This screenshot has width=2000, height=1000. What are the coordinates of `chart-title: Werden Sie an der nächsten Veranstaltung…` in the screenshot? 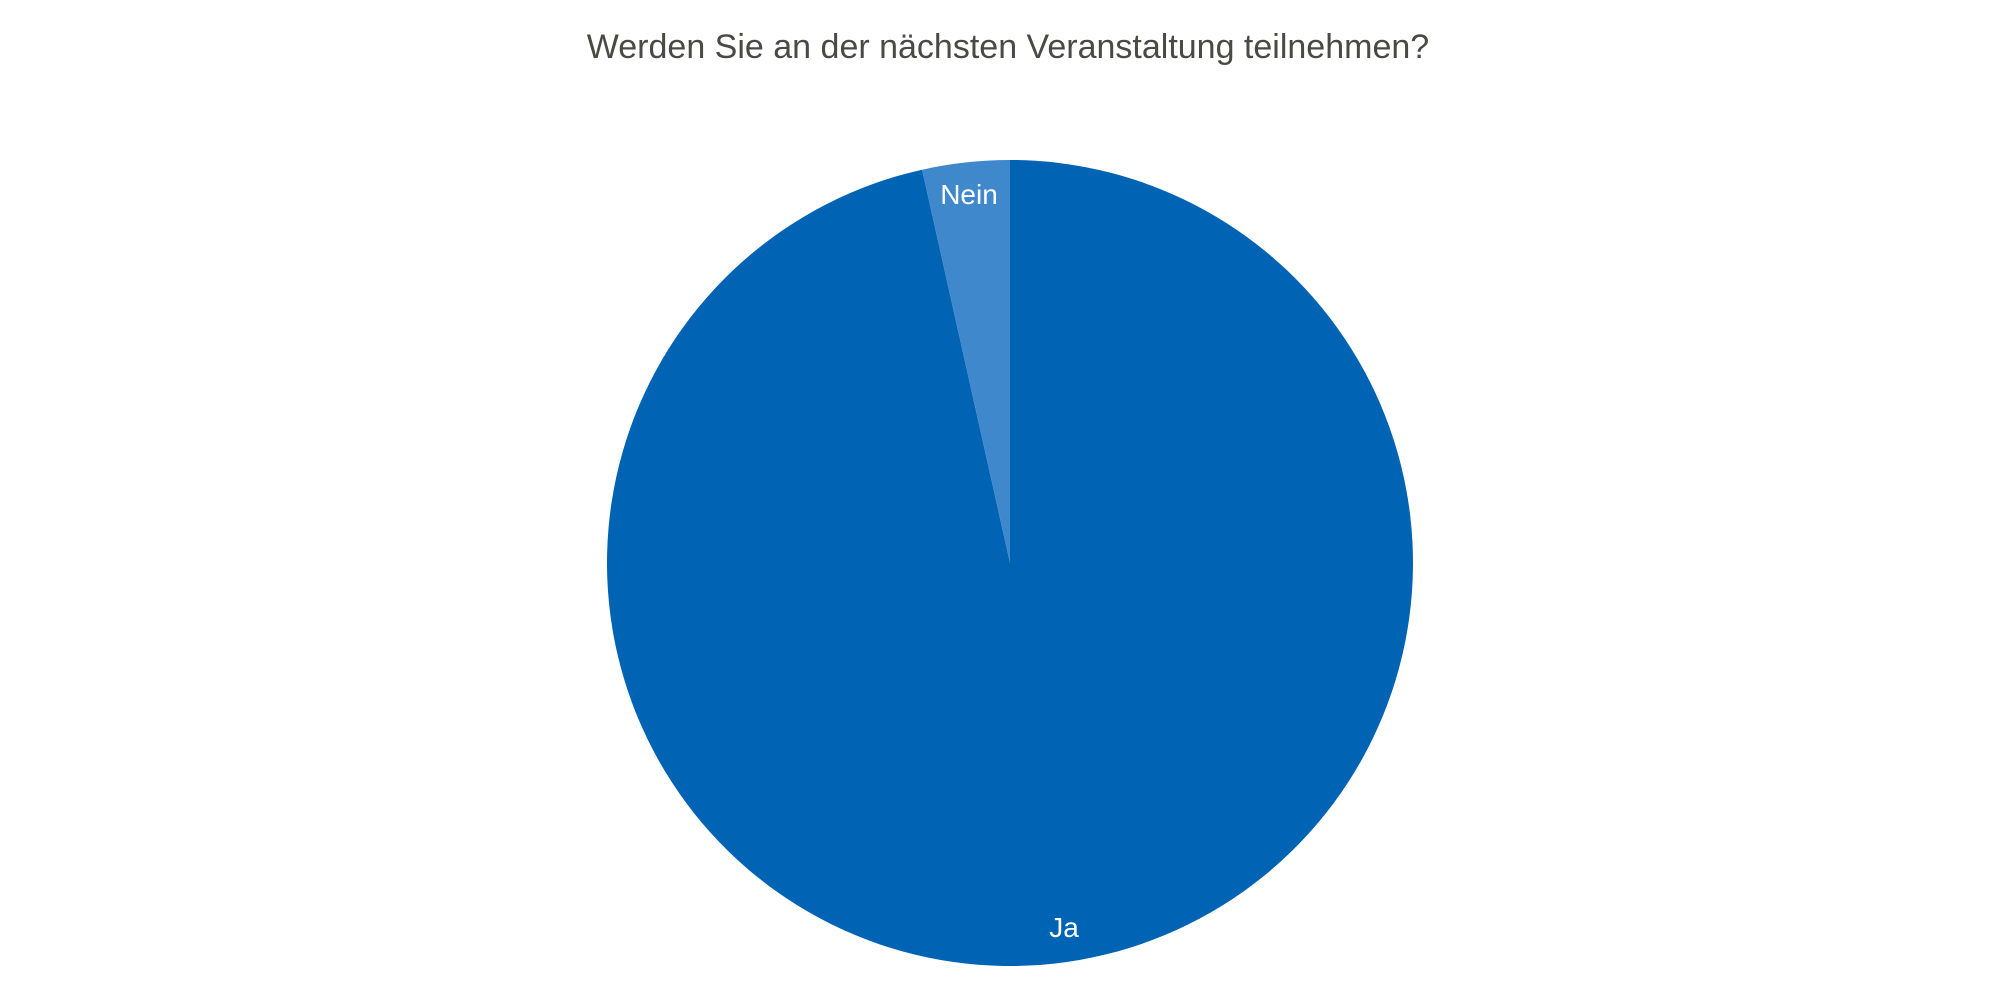 It's located at (1008, 47).